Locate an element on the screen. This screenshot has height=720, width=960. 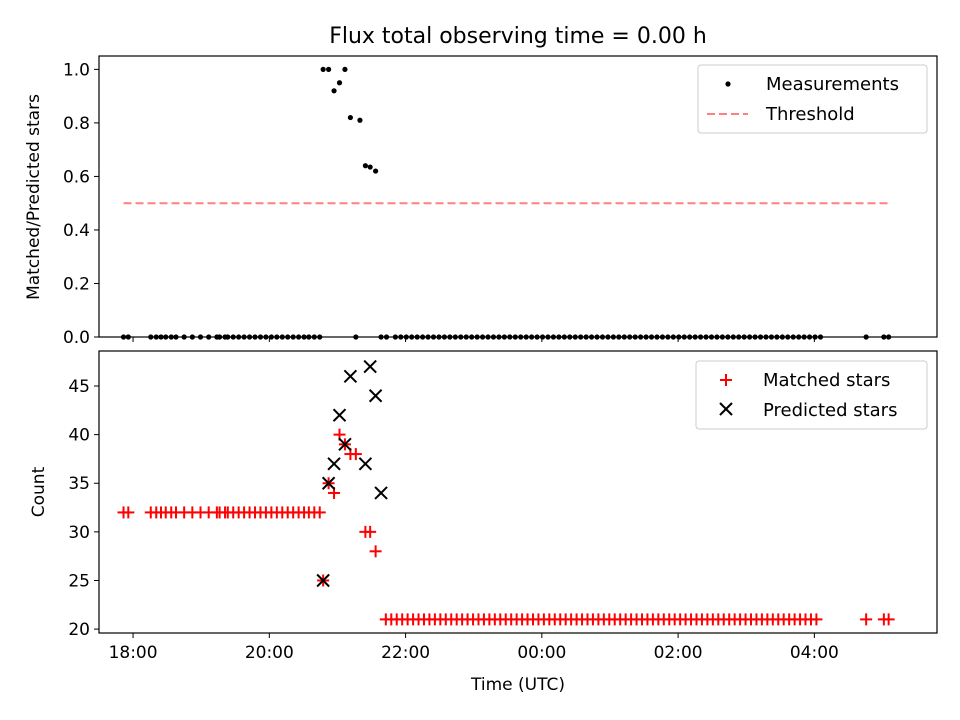
y-tick-label: 40 is located at coordinates (79, 436).